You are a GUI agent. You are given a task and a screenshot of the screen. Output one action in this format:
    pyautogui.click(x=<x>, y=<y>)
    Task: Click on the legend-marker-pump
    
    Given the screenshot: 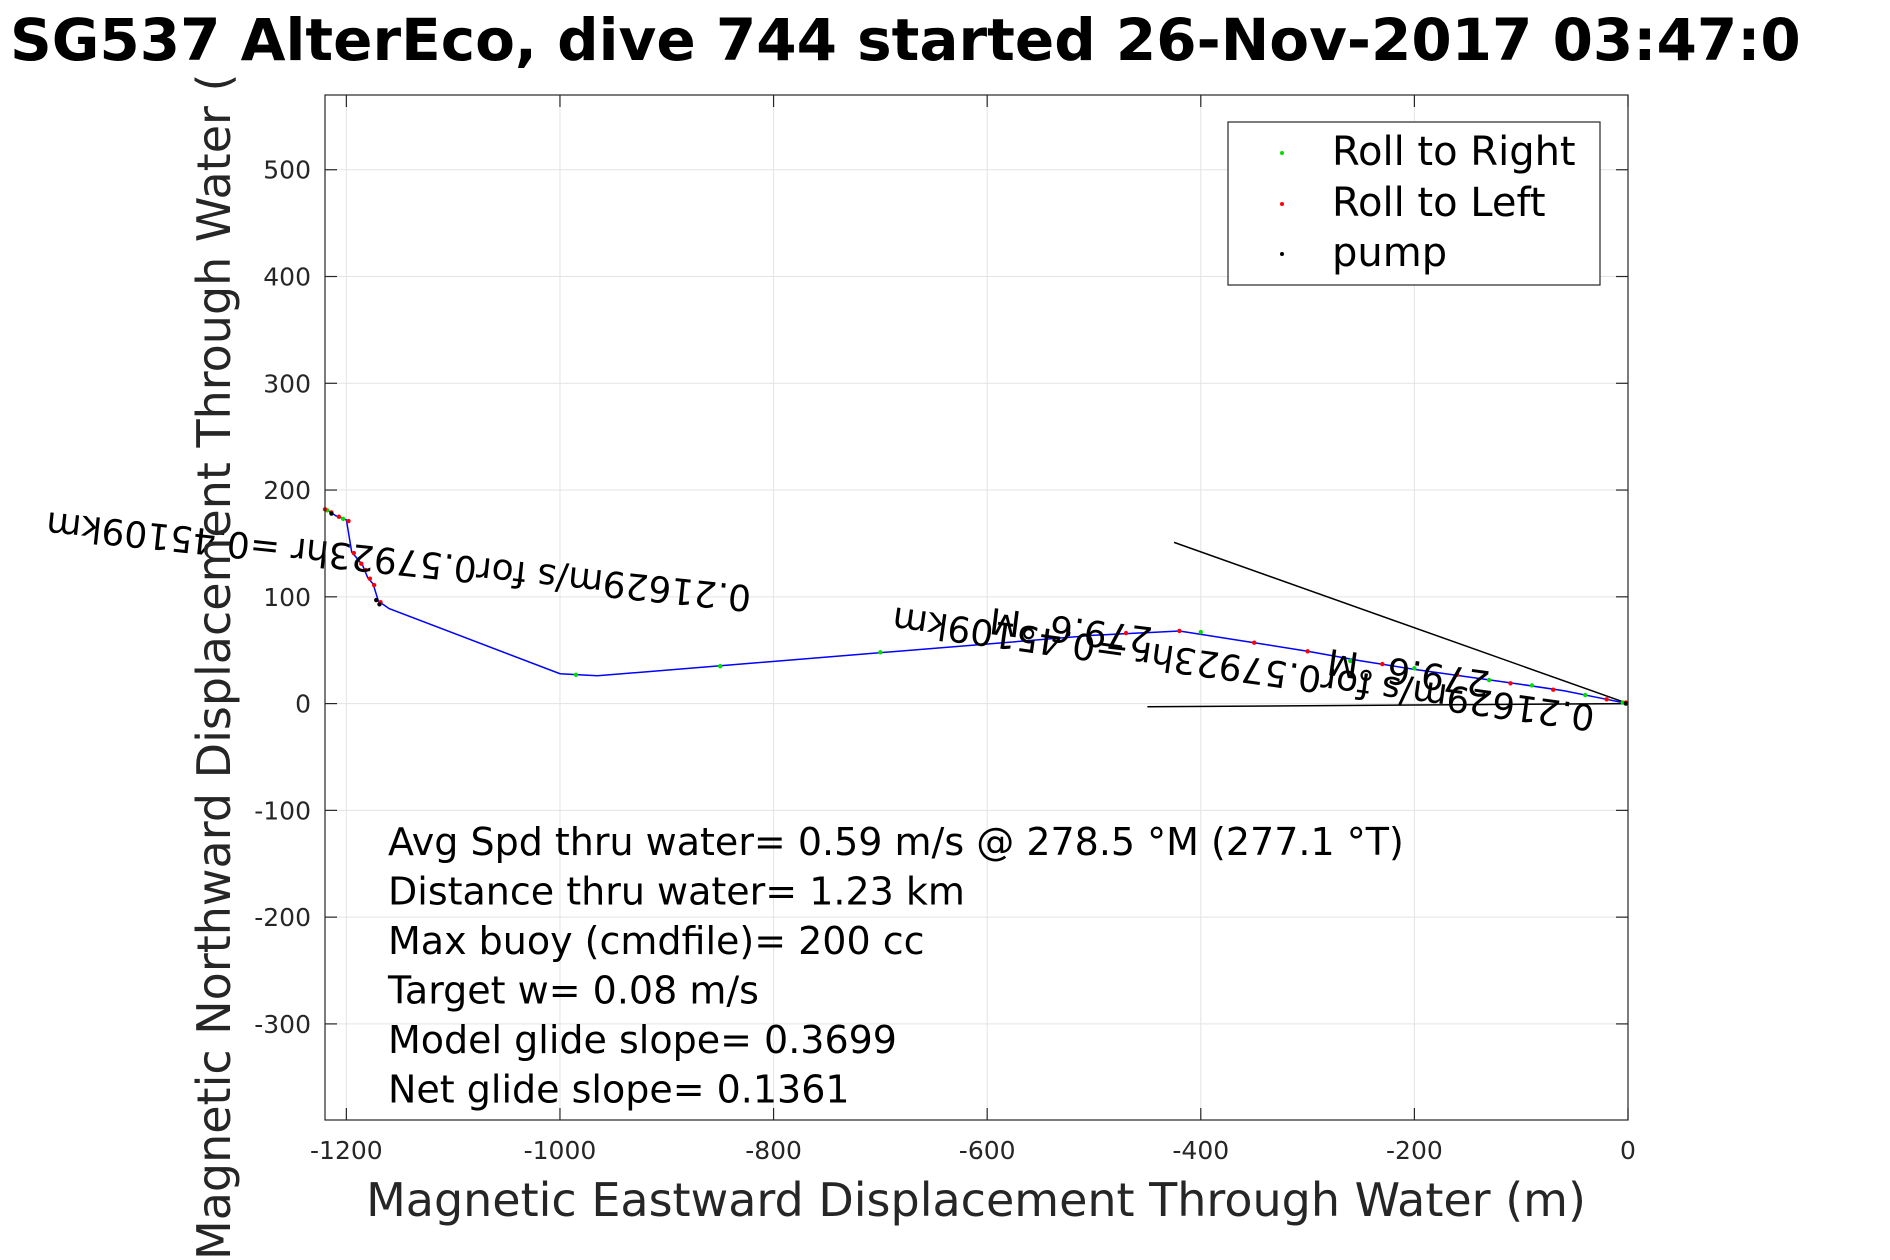 What is the action you would take?
    pyautogui.click(x=1282, y=254)
    